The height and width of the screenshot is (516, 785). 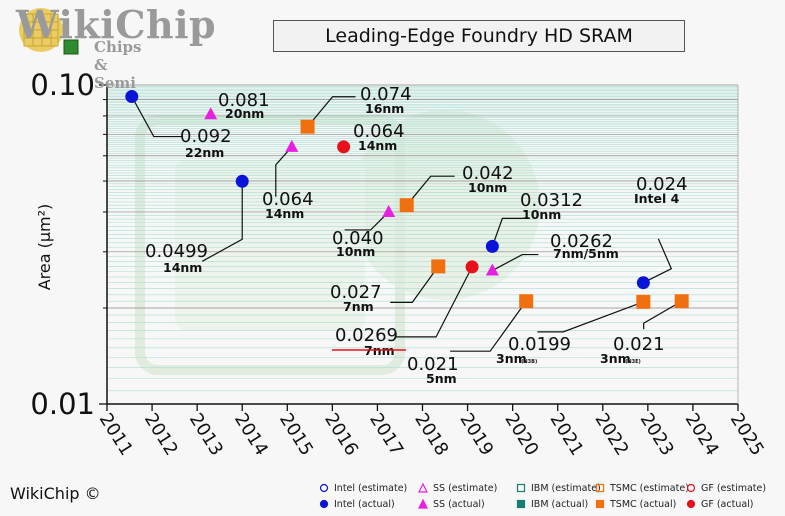 I want to click on legend-item: TSMC (actual), so click(x=635, y=504).